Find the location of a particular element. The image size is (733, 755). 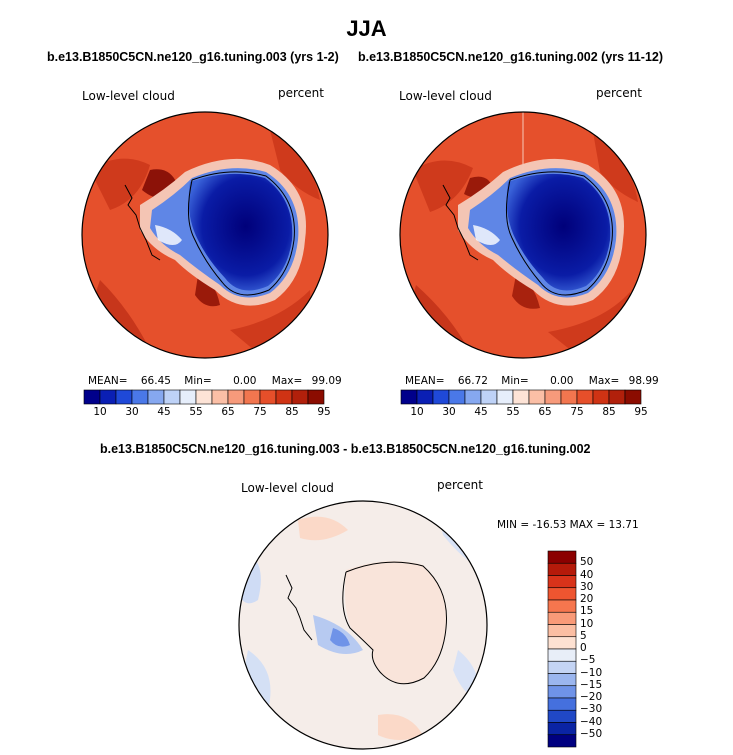

diff-map-units: percent is located at coordinates (460, 485).